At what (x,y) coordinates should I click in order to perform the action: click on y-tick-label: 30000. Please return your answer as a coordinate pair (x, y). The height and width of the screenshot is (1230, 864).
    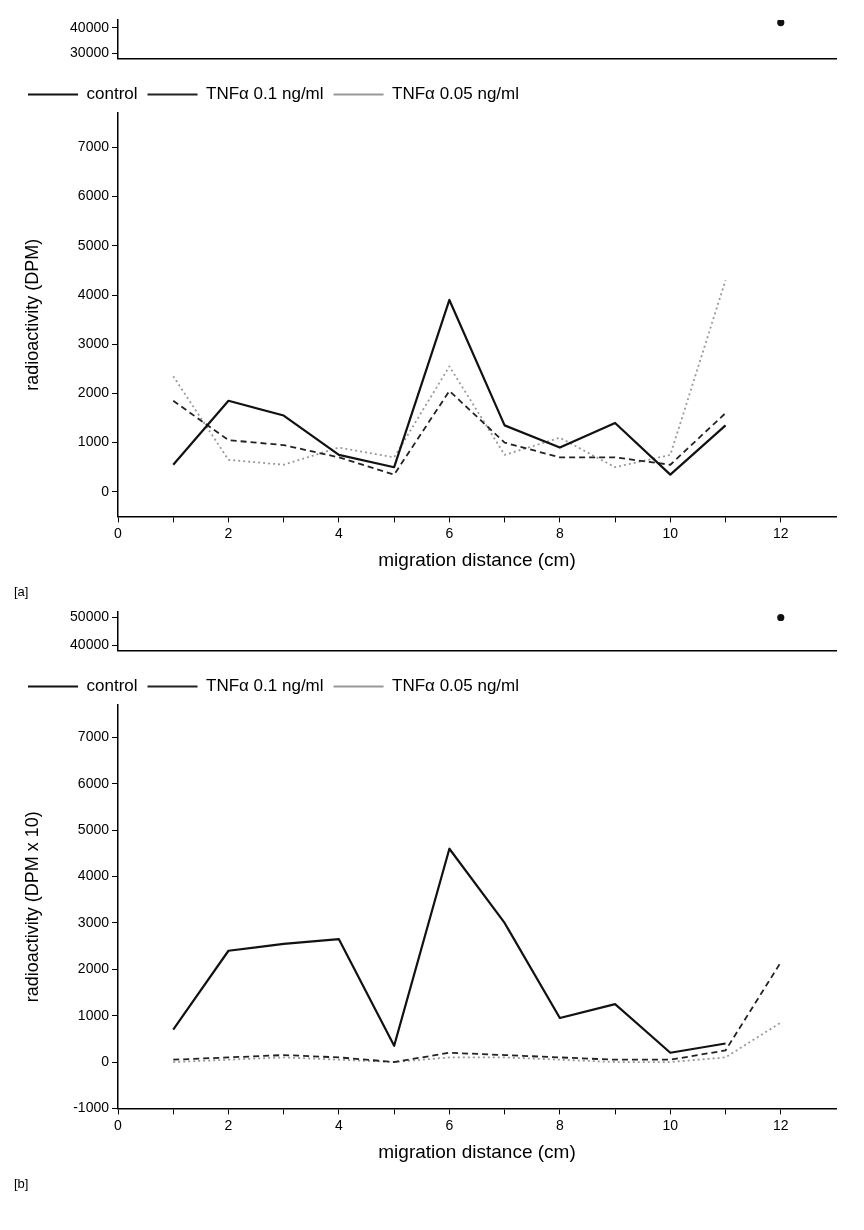
    Looking at the image, I should click on (90, 52).